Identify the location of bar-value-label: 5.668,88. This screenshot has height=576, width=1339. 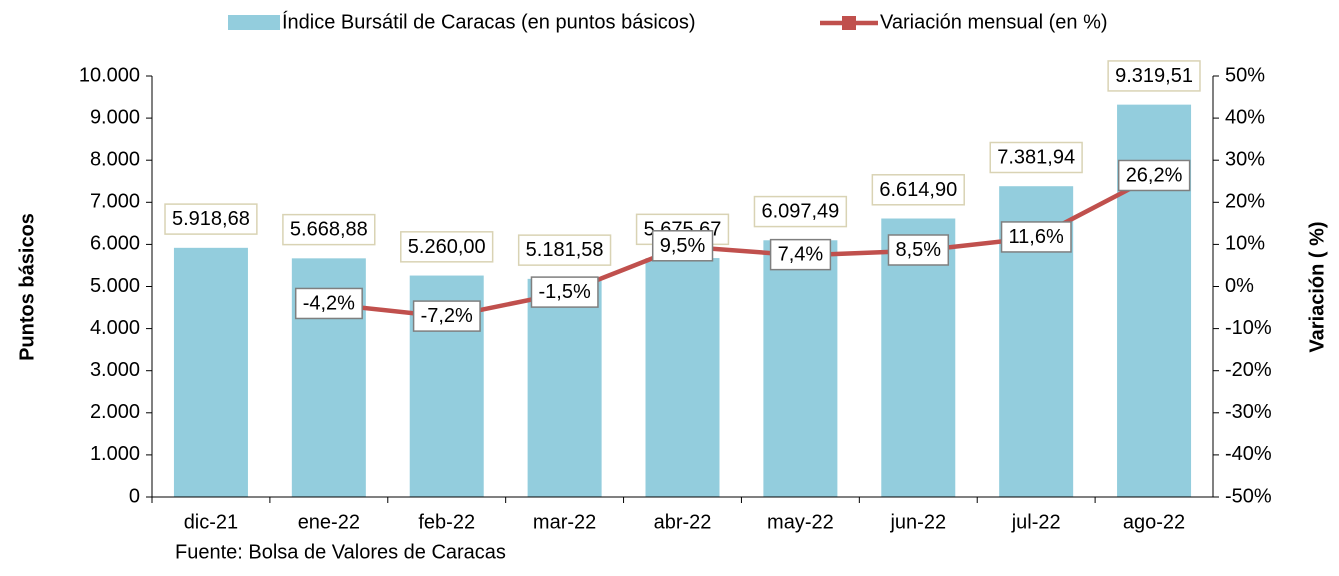
(329, 230).